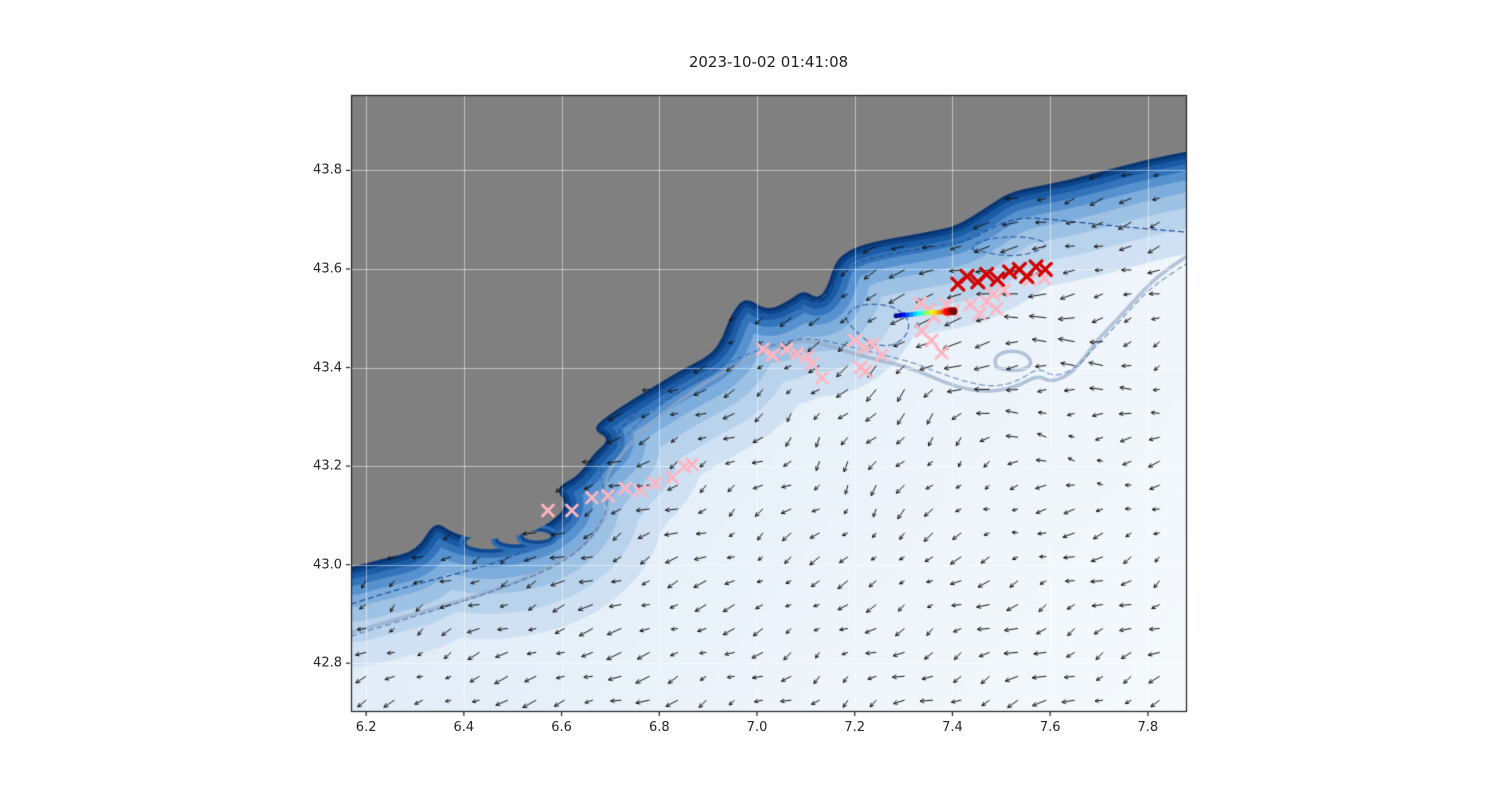  Describe the element at coordinates (1050, 727) in the screenshot. I see `x-tick-label: 7.6` at that location.